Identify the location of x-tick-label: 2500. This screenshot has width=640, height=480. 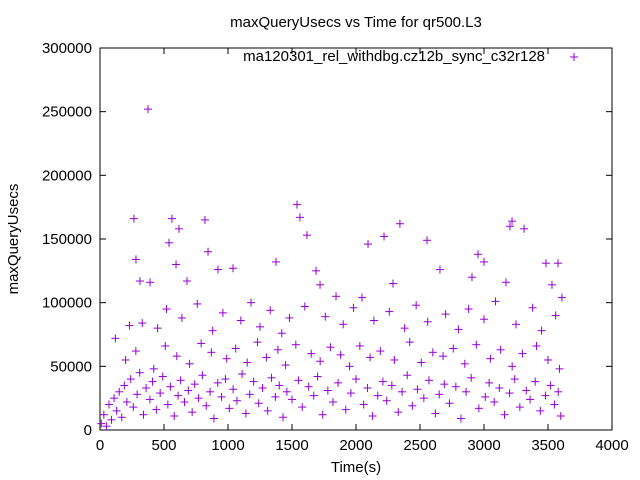
(419, 445).